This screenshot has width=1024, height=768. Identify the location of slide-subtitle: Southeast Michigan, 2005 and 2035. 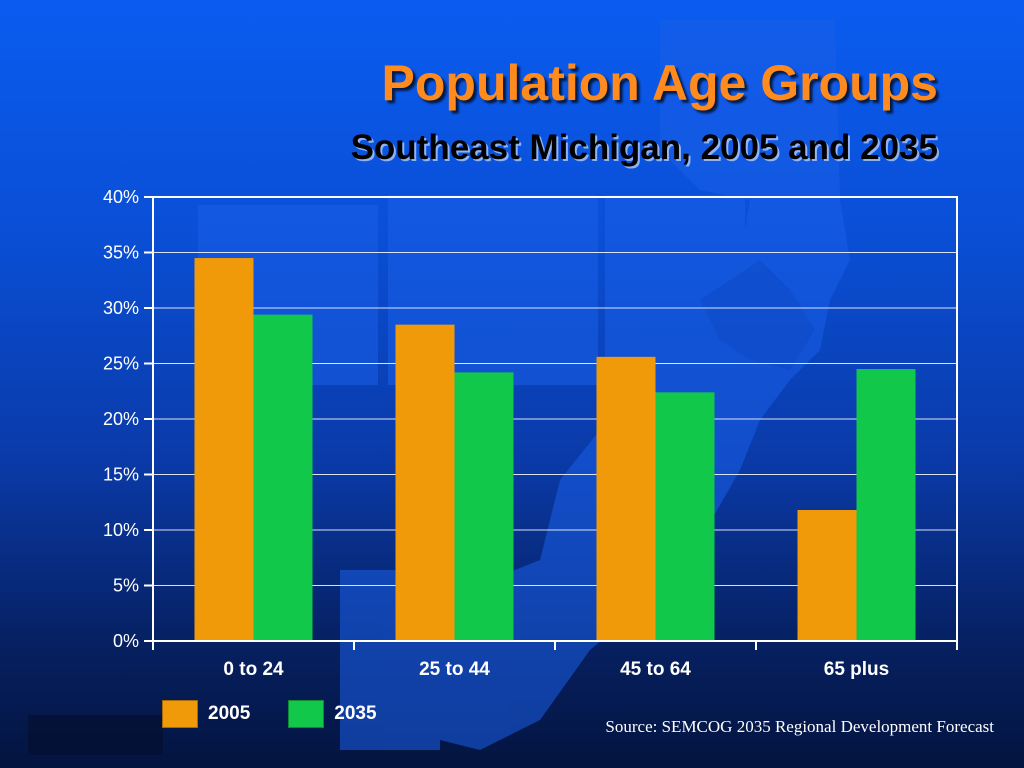
(644, 147).